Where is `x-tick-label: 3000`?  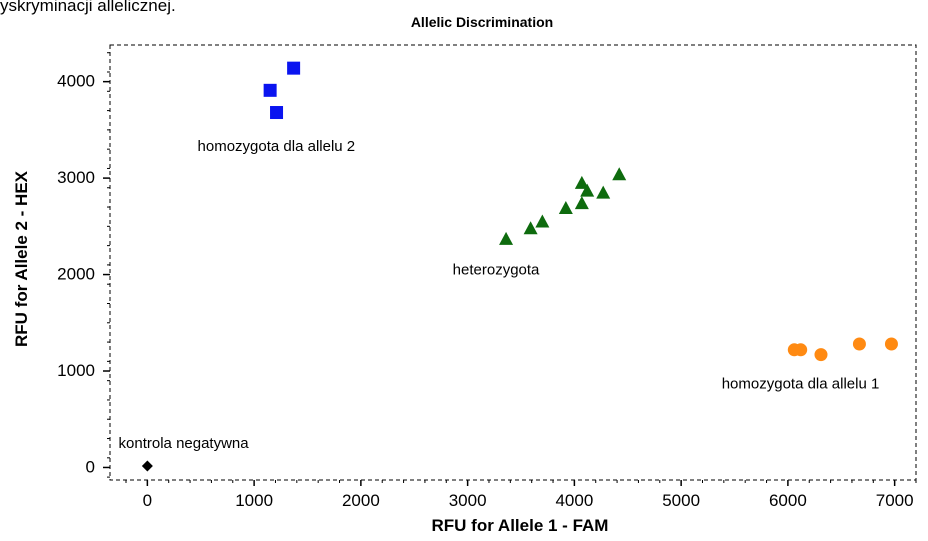 x-tick-label: 3000 is located at coordinates (468, 500).